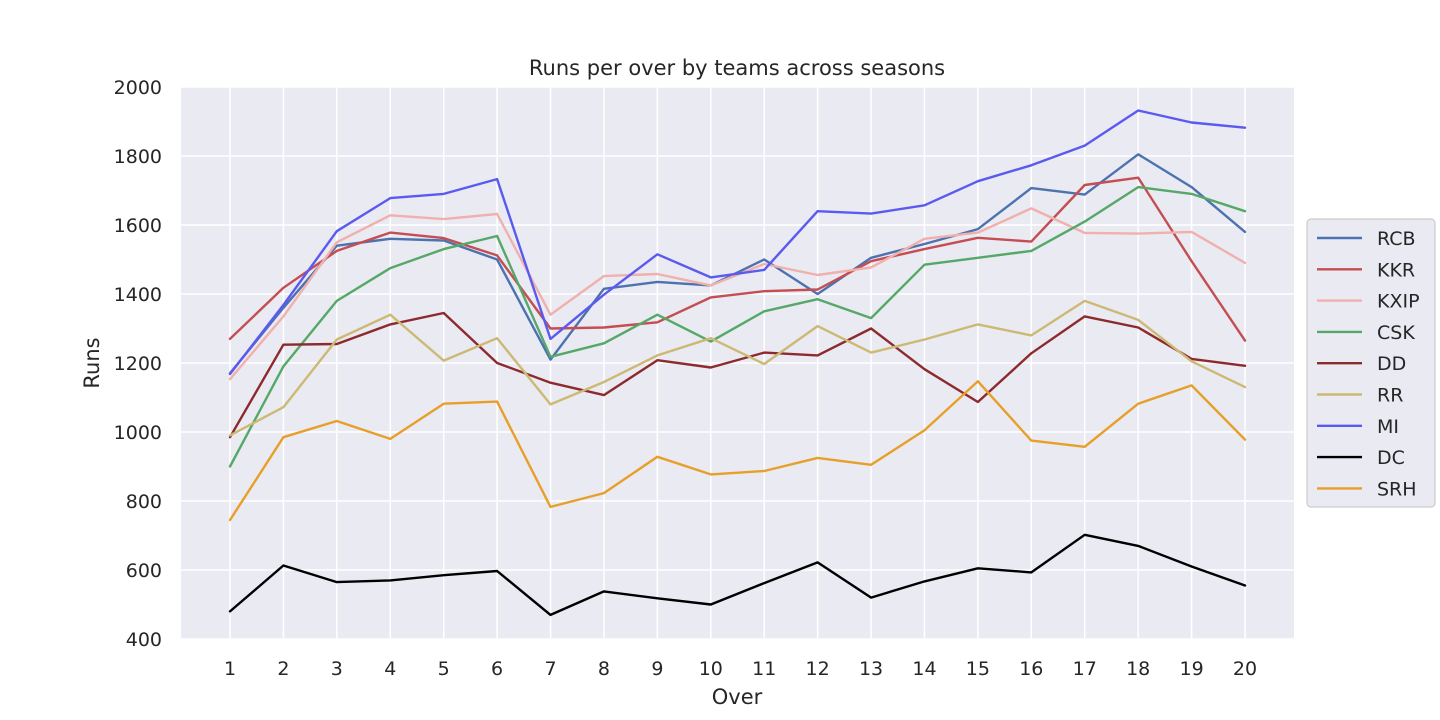 The image size is (1440, 720). What do you see at coordinates (740, 669) in the screenshot?
I see `x-tick-labels: 1 2 3 4 5 6 7 8 9 10 11 12 13 14 15 16 17 18 19 20` at bounding box center [740, 669].